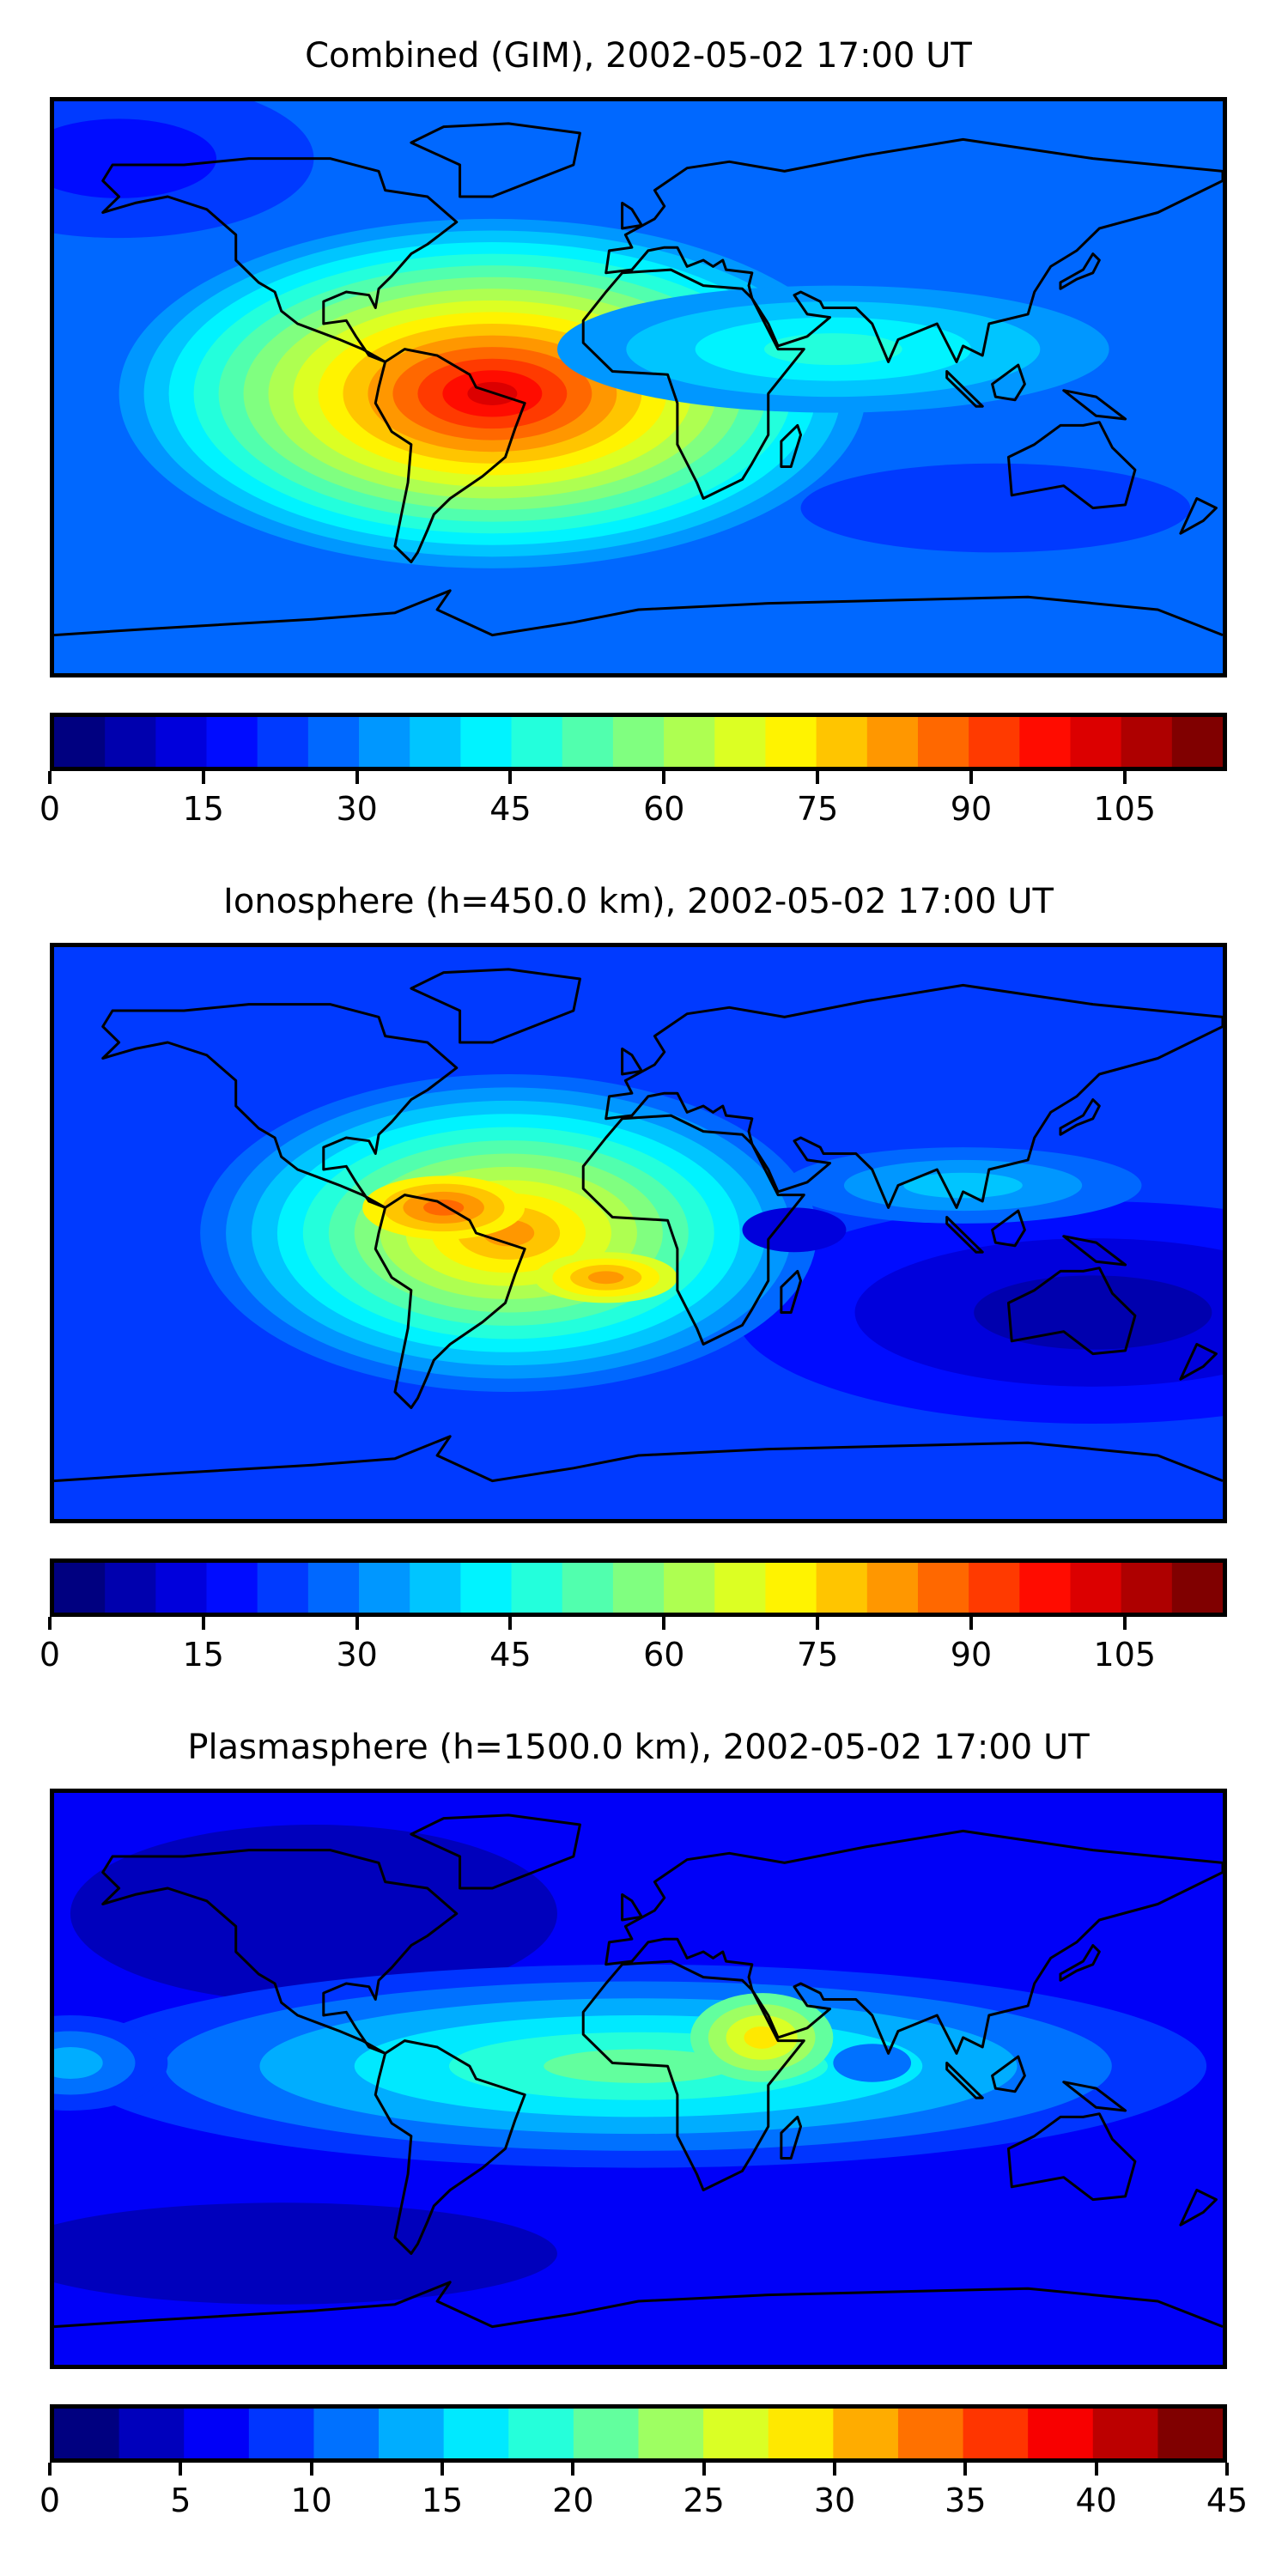 This screenshot has height=2576, width=1288. Describe the element at coordinates (643, 2491) in the screenshot. I see `colorbar-ticks: 0 5 10 15 20 25 30 35 40 45` at that location.